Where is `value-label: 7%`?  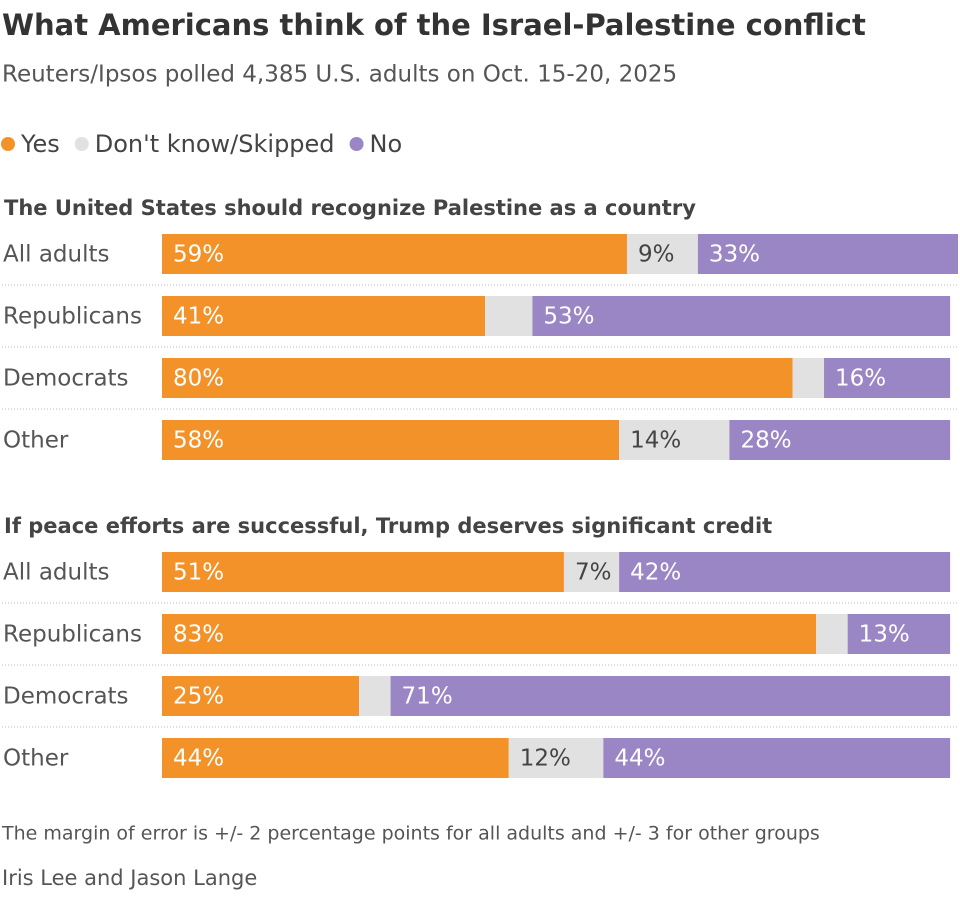 value-label: 7% is located at coordinates (593, 573).